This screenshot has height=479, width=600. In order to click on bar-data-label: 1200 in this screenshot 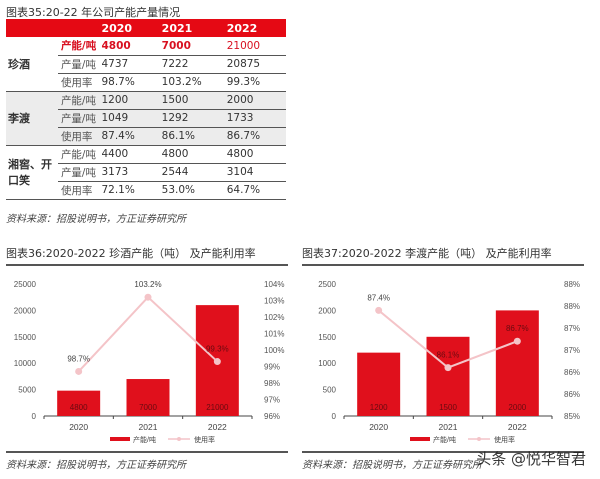, I will do `click(379, 407)`.